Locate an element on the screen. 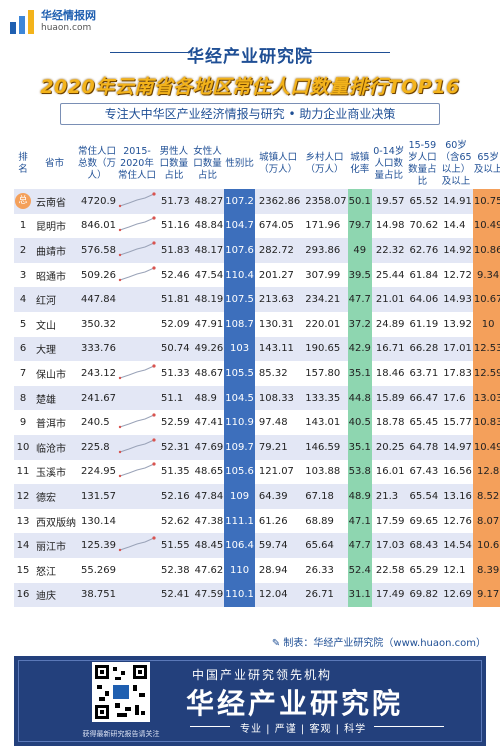 This screenshot has width=500, height=750. cell-female: 48.9 is located at coordinates (207, 398).